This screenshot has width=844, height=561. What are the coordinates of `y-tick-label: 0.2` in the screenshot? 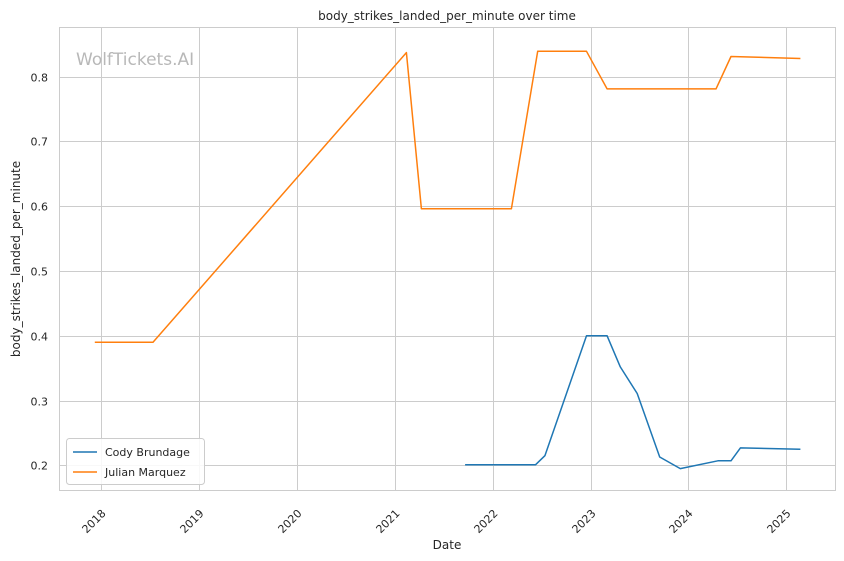 It's located at (40, 466).